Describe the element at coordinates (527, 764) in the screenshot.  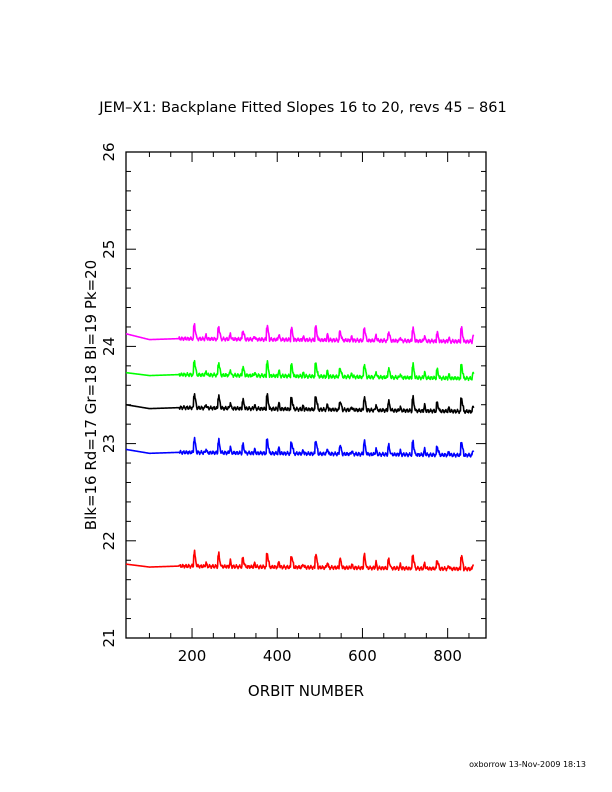
I see `footer-timestamp: oxborrow 13-Nov-2009 18:13` at that location.